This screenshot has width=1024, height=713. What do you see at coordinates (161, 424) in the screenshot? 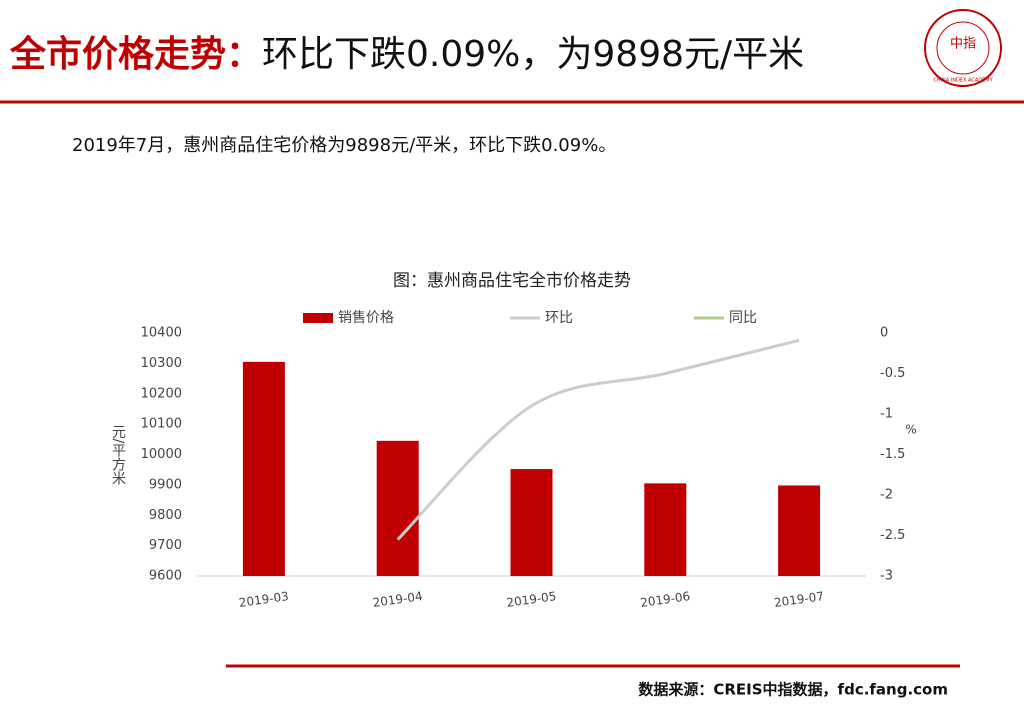
I see `y-tick-label: 10100` at bounding box center [161, 424].